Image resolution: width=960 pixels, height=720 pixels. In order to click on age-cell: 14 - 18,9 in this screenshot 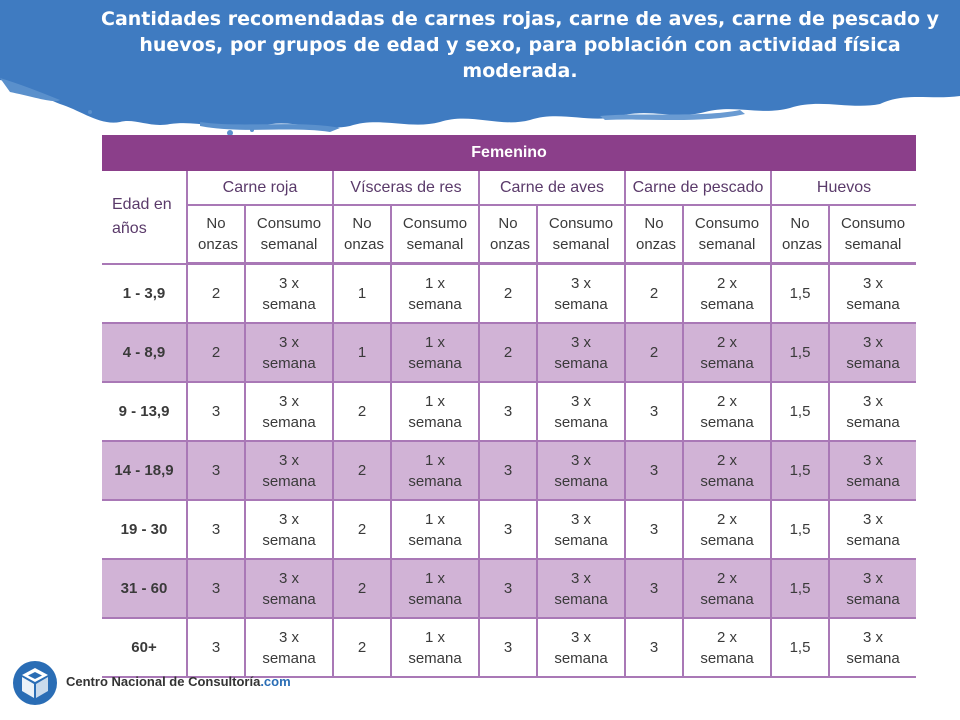, I will do `click(144, 471)`.